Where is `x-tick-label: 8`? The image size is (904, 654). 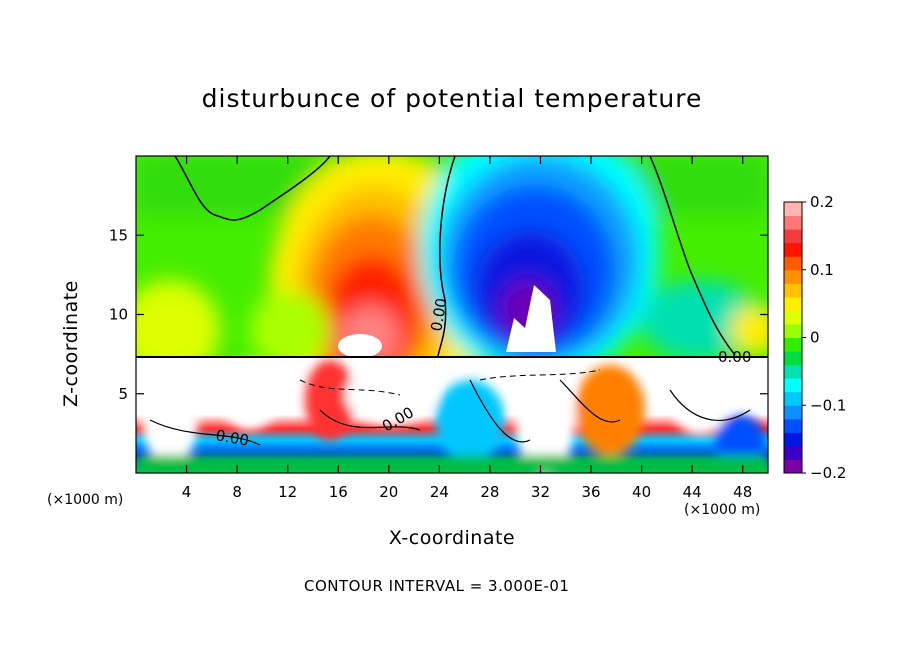
x-tick-label: 8 is located at coordinates (237, 492).